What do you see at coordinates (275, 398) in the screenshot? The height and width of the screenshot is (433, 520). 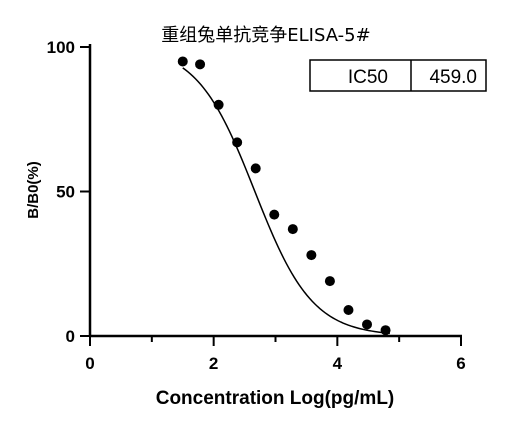 I see `x-axis-label: Concentration Log(pg/mL)` at bounding box center [275, 398].